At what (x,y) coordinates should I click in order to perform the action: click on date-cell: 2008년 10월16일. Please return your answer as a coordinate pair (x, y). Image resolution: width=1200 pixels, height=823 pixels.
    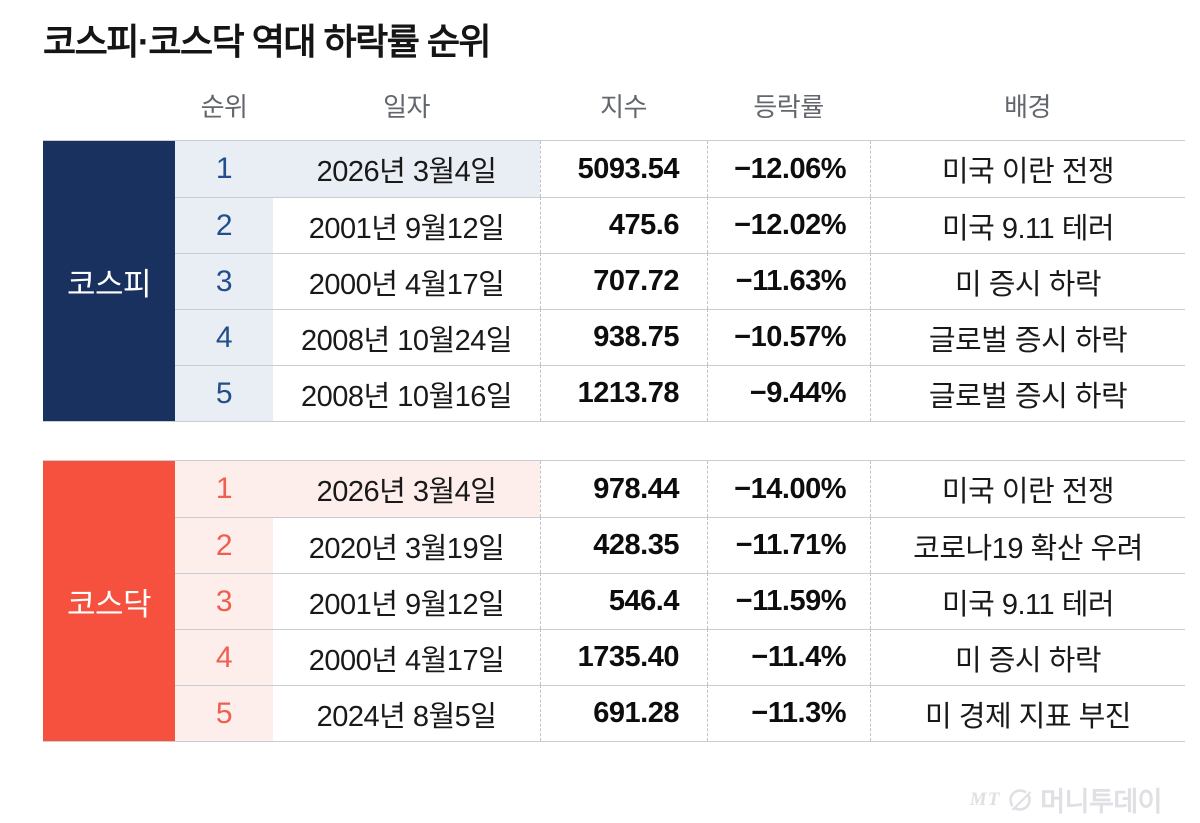
    Looking at the image, I should click on (406, 393).